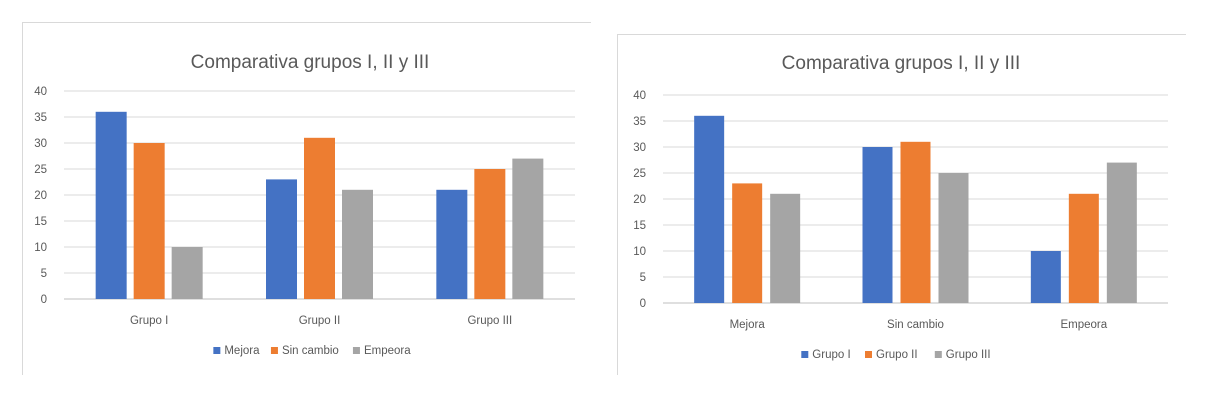  What do you see at coordinates (709, 209) in the screenshot?
I see `bar-grupo-i-mejora` at bounding box center [709, 209].